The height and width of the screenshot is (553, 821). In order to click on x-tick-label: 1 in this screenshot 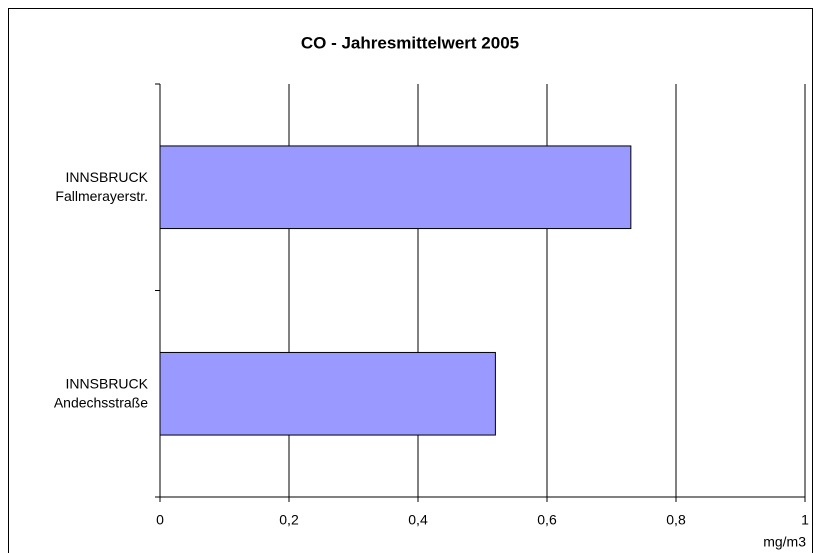, I will do `click(805, 520)`.